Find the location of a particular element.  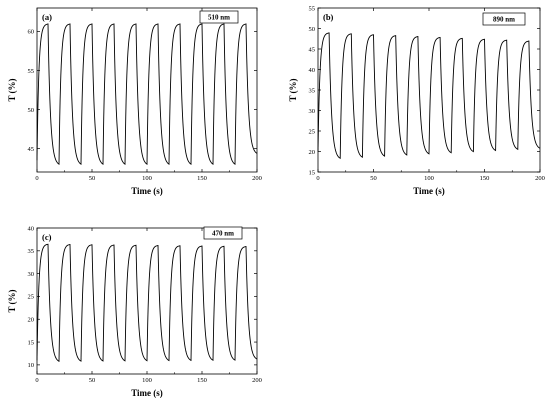

wavelength-label: 510 nm is located at coordinates (219, 18).